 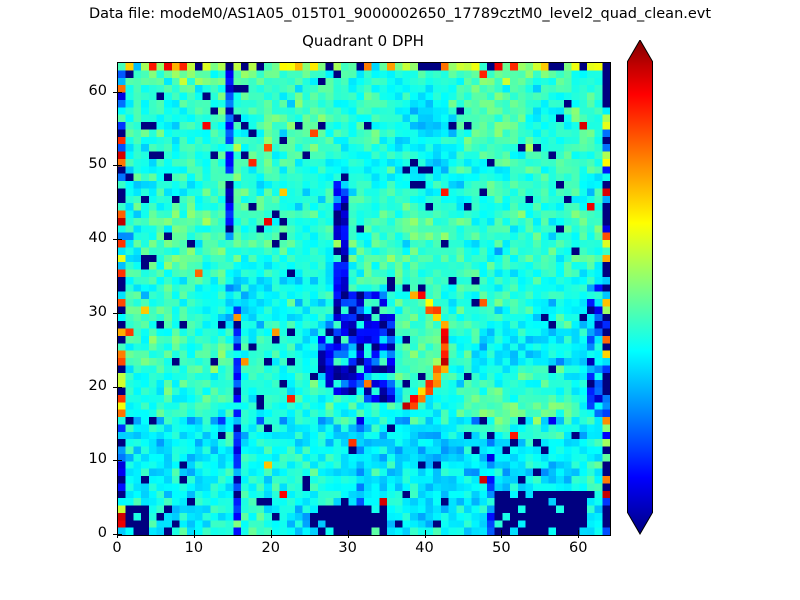 I want to click on y-tick-label: 60, so click(x=97, y=90).